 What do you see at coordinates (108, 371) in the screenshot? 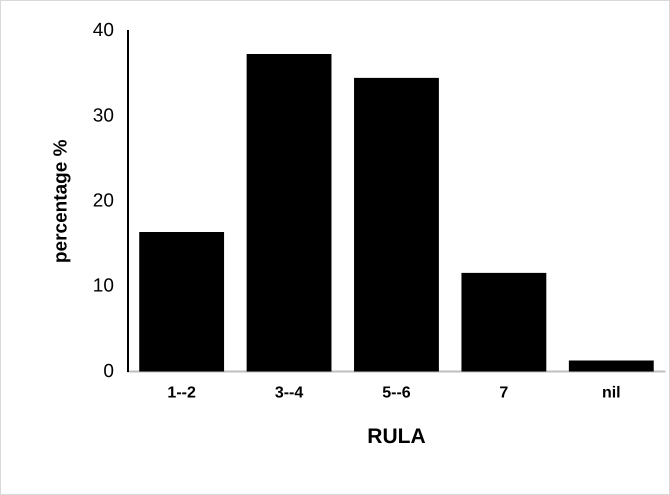
I see `y-tick-label: 0` at bounding box center [108, 371].